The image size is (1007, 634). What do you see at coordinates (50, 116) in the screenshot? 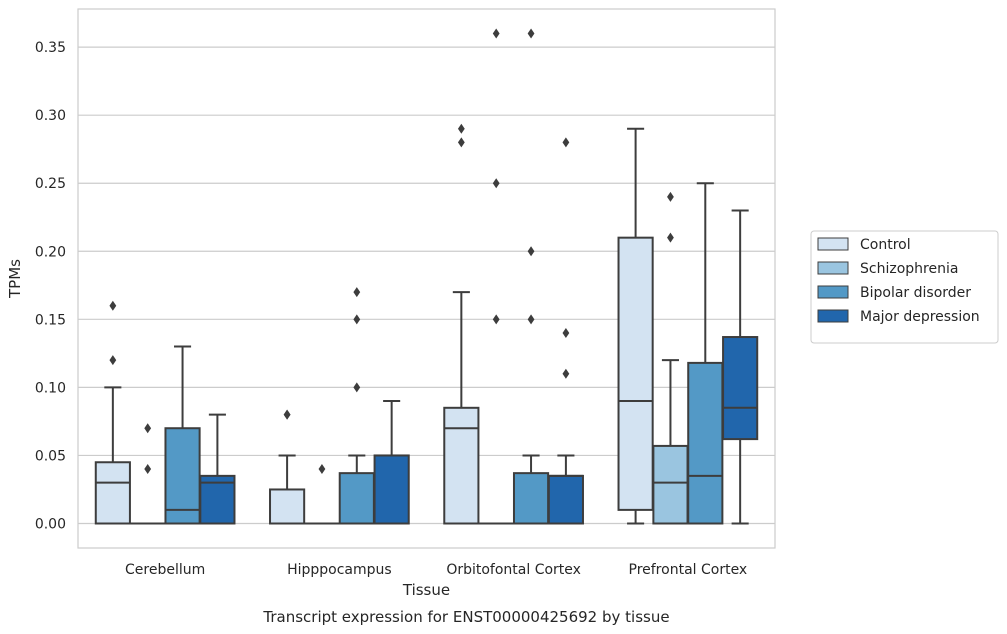
I see `y-tick-label: 0.30` at bounding box center [50, 116].